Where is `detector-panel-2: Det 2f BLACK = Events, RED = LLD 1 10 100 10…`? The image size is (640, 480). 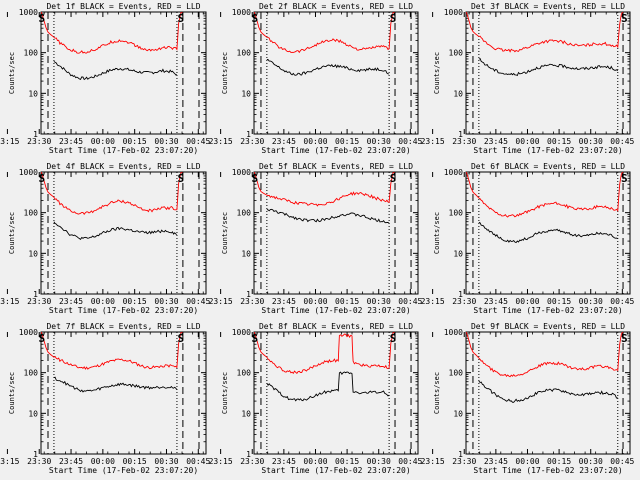 detector-panel-2: Det 2f BLACK = Events, RED = LLD 1 10 100 10… is located at coordinates (316, 78).